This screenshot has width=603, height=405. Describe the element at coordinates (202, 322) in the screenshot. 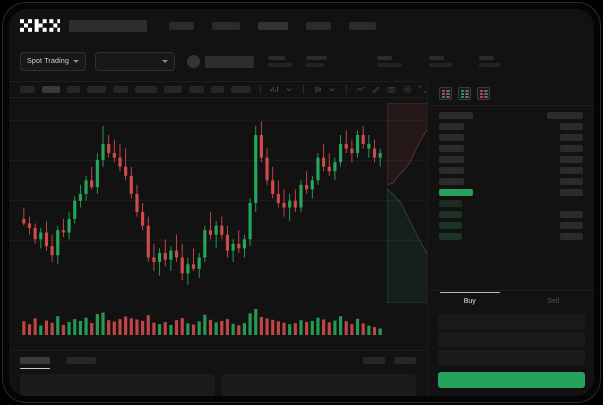

I see `volume-series` at that location.